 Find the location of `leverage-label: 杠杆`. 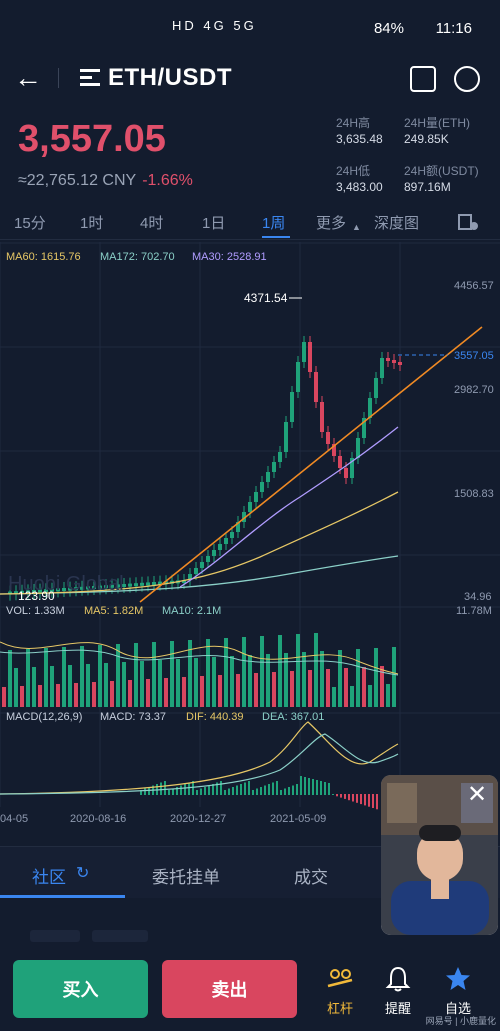

leverage-label: 杠杆 is located at coordinates (339, 1008).